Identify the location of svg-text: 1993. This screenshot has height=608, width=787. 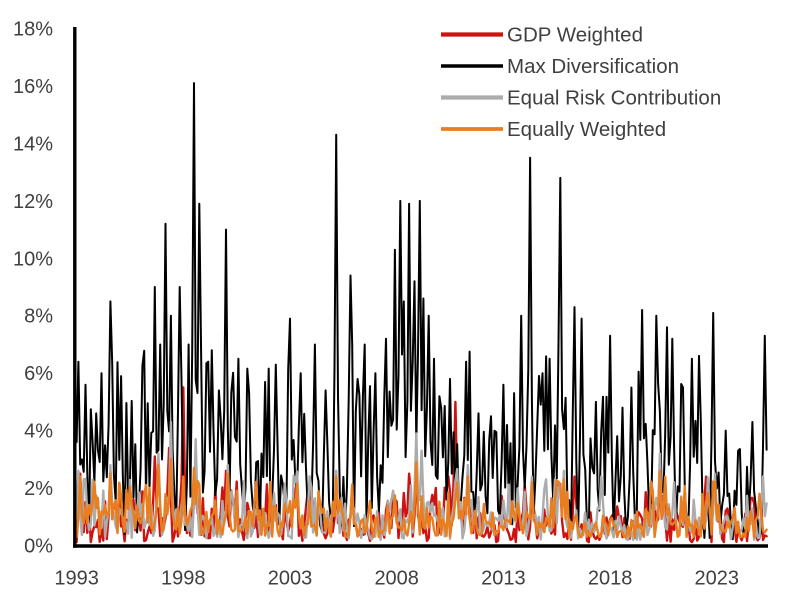
(76, 579).